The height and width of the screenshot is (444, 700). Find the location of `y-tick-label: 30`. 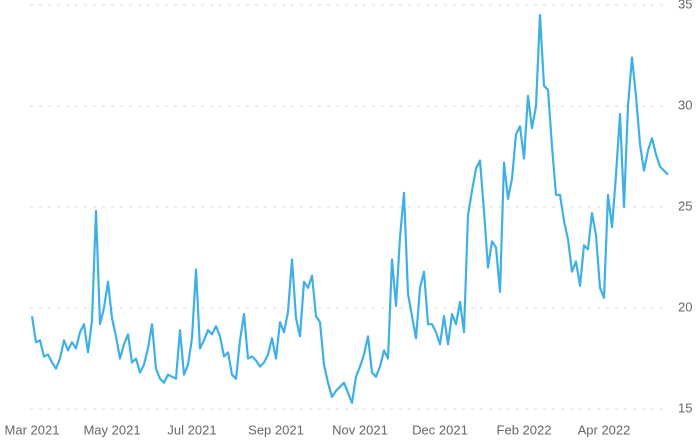

y-tick-label: 30 is located at coordinates (685, 104).